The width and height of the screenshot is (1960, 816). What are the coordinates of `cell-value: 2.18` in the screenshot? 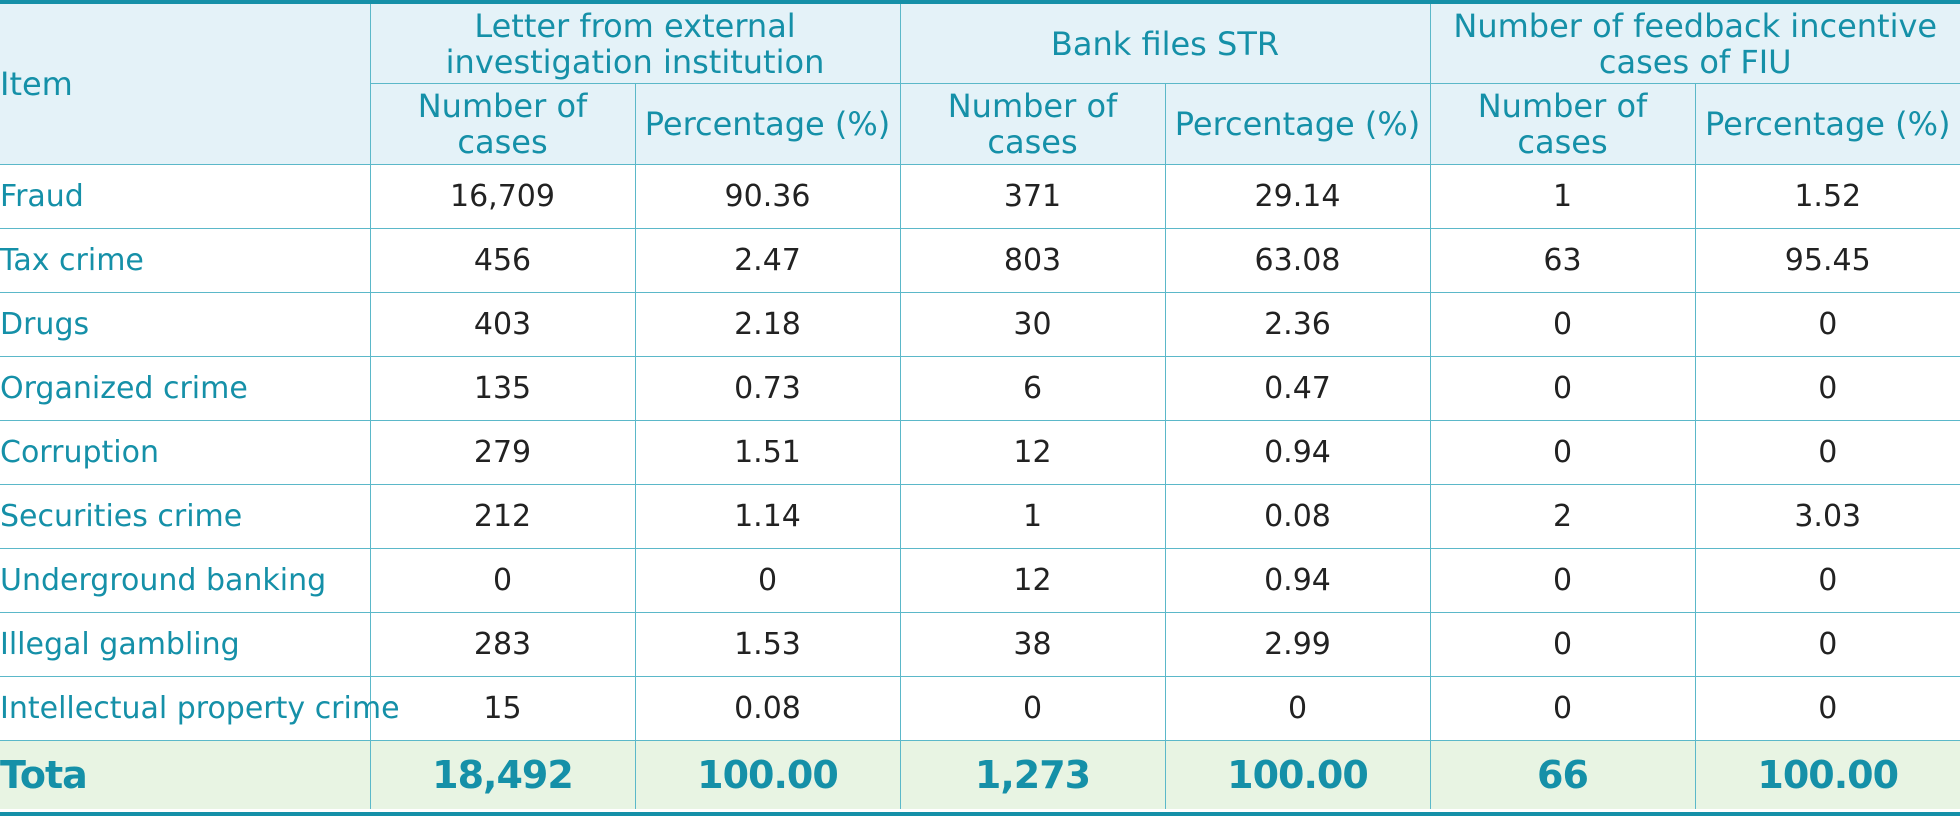 It's located at (767, 324).